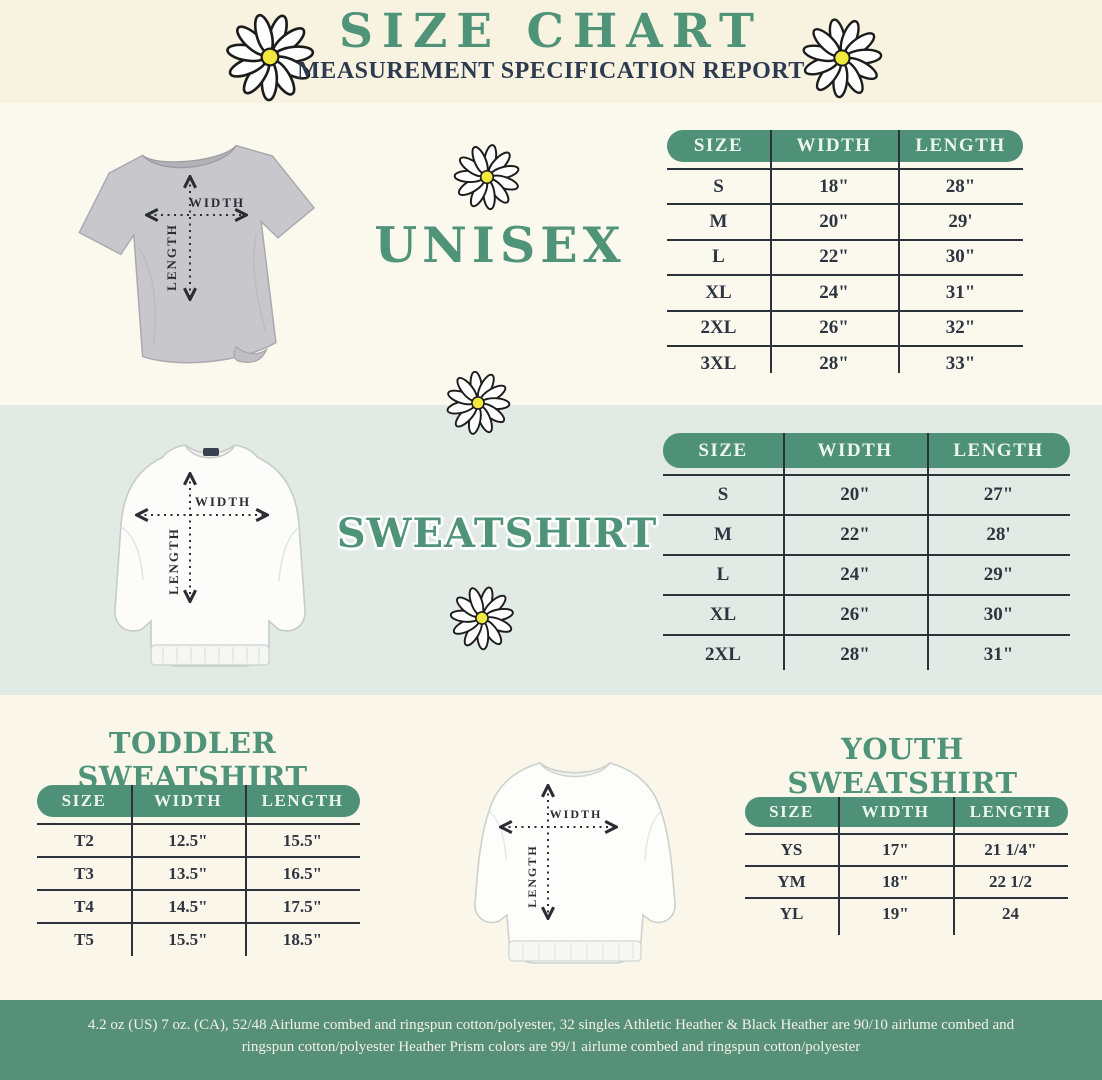  What do you see at coordinates (998, 534) in the screenshot?
I see `length-cell: 28'` at bounding box center [998, 534].